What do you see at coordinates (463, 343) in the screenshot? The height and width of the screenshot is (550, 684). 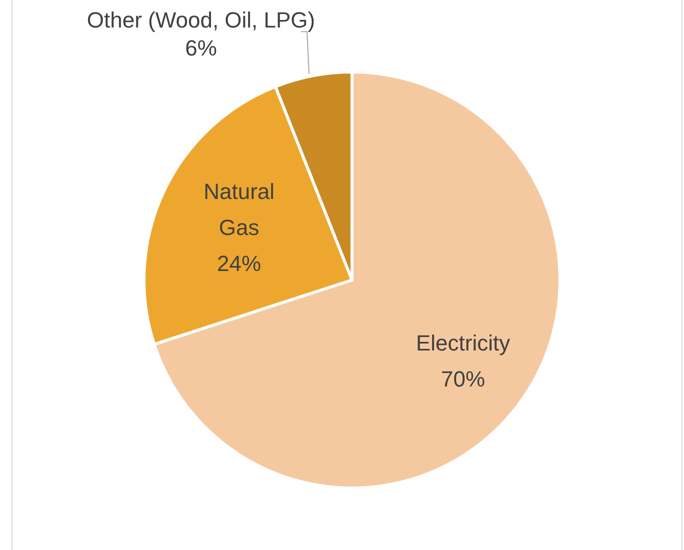 I see `slice-label: Electricity` at bounding box center [463, 343].